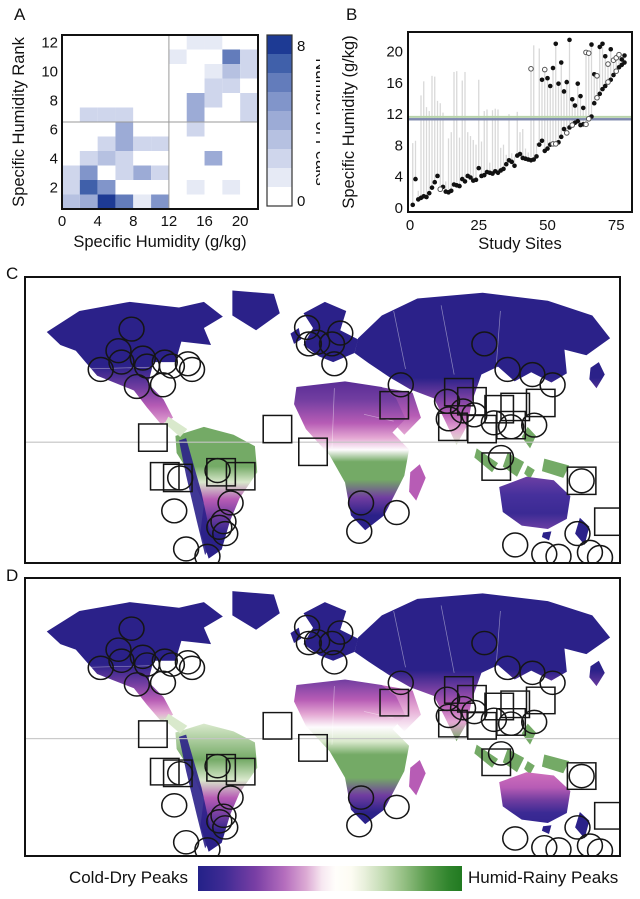 Image resolution: width=640 pixels, height=899 pixels. What do you see at coordinates (394, 83) in the screenshot?
I see `y-tick-label: 16` at bounding box center [394, 83].